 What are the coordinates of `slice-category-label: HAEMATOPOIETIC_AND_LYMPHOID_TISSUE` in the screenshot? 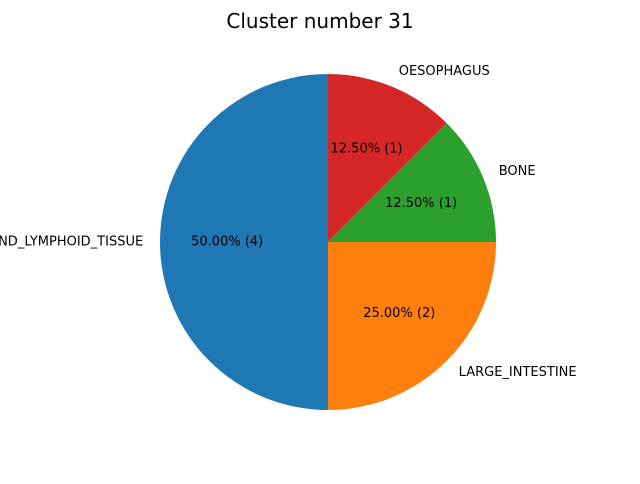 It's located at (71, 242).